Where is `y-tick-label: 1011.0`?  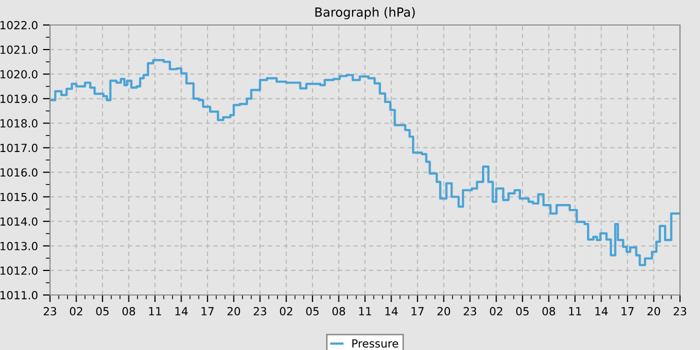
y-tick-label: 1011.0 is located at coordinates (19, 295).